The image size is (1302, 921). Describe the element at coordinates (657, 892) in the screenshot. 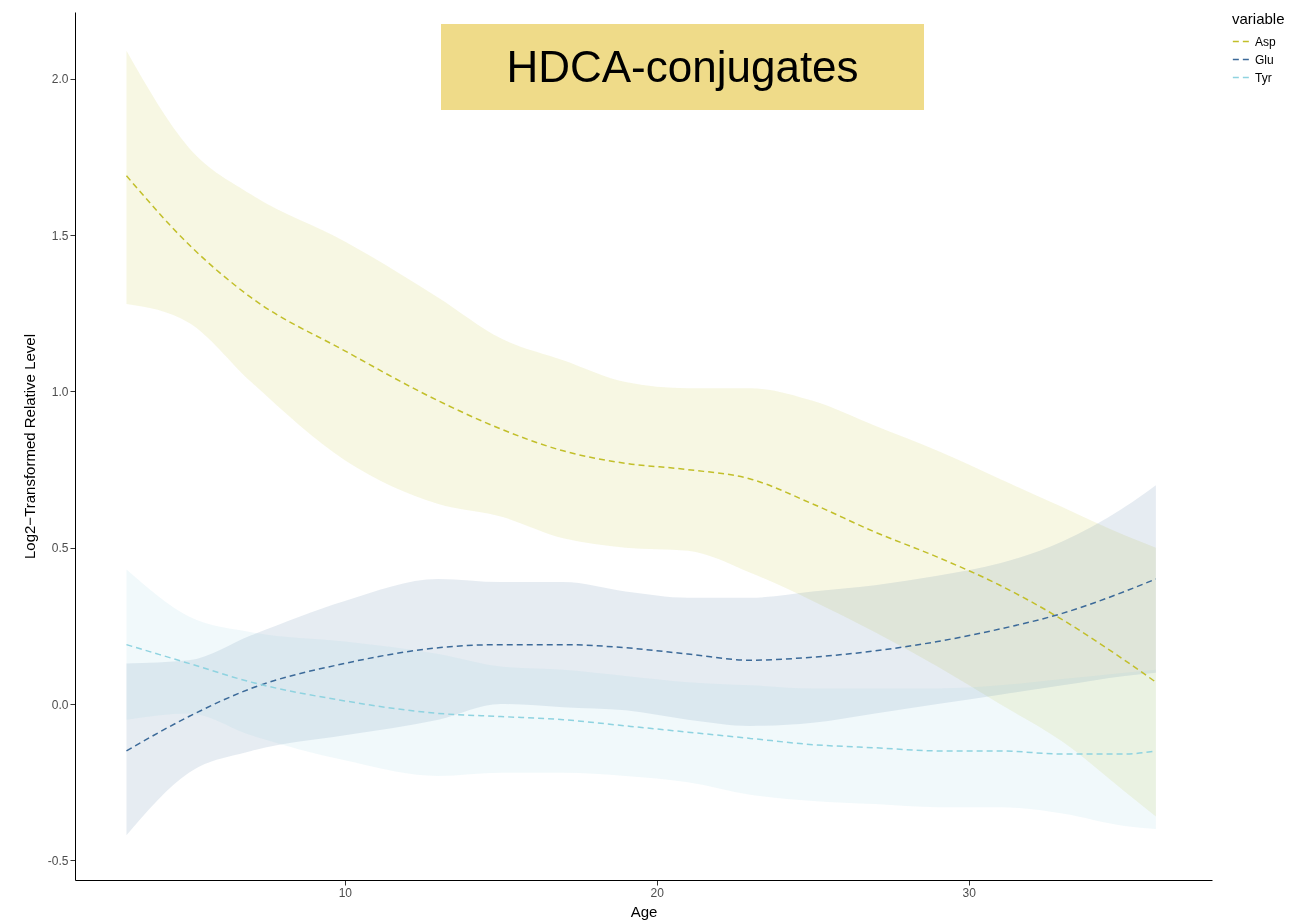

I see `x-tick-label: 20` at that location.